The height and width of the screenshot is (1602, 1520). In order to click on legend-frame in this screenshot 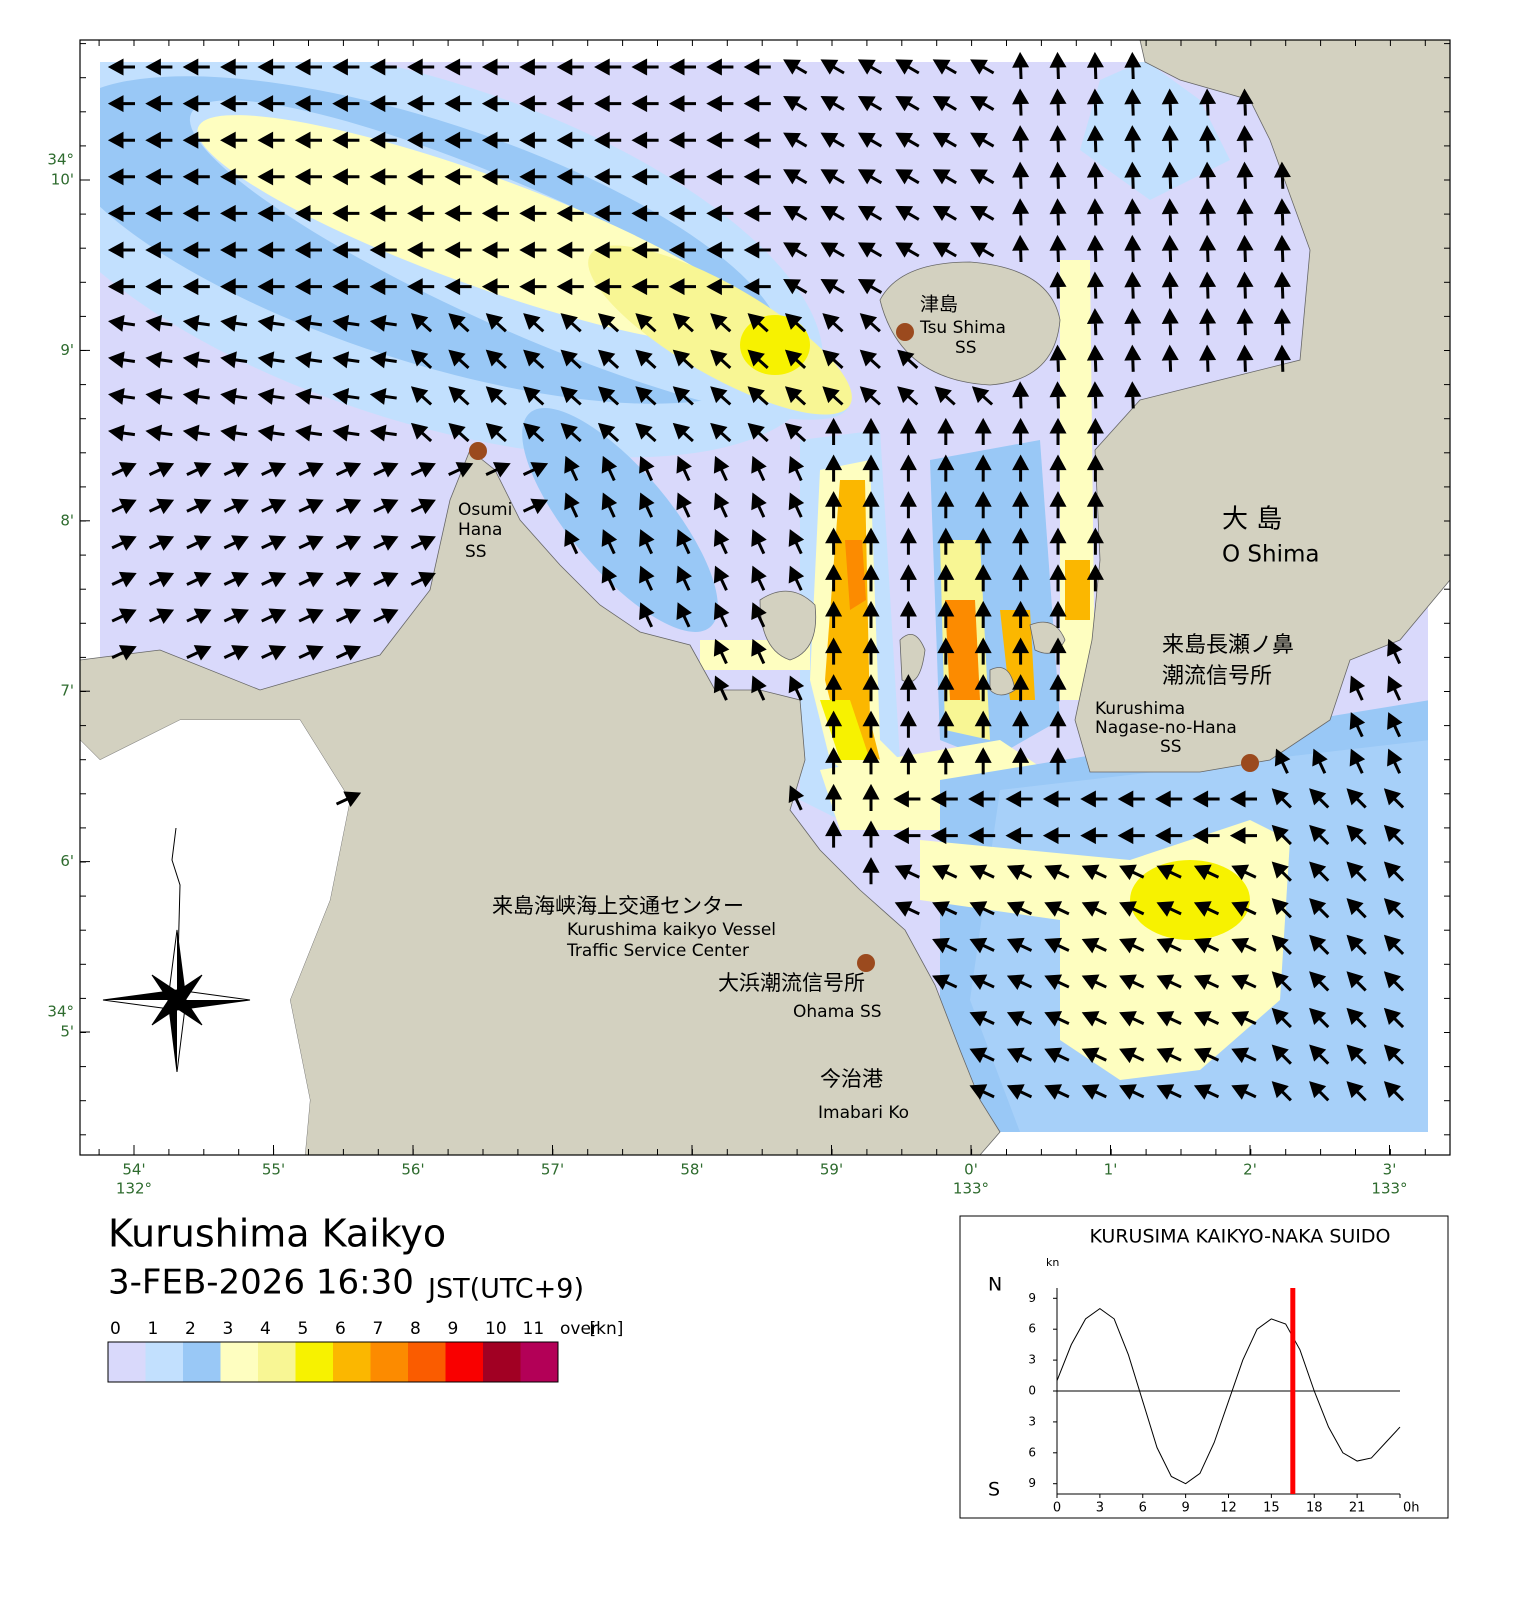, I will do `click(333, 1362)`.